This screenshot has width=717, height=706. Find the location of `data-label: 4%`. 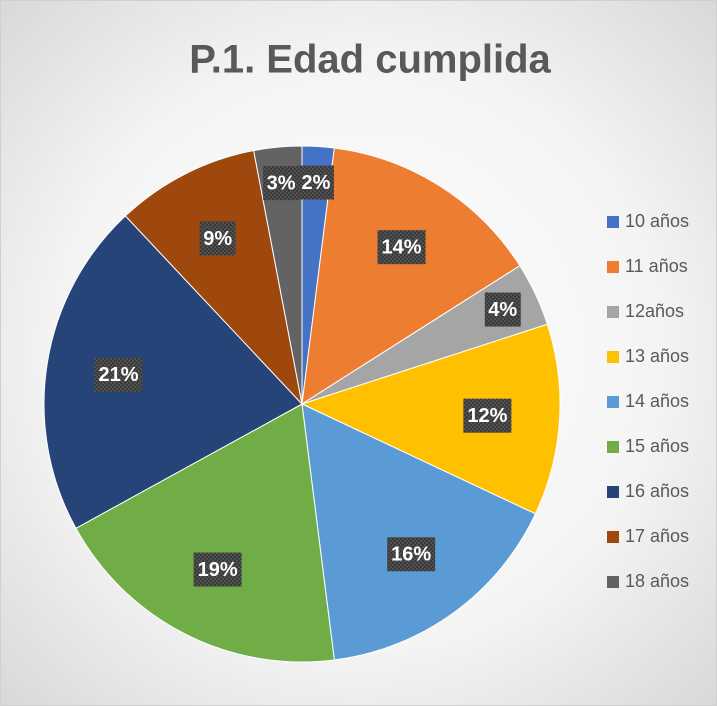

data-label: 4% is located at coordinates (502, 310).